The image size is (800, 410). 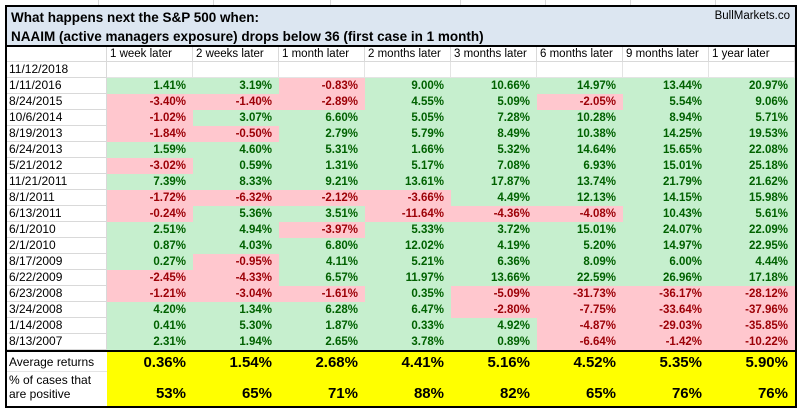 What do you see at coordinates (150, 150) in the screenshot?
I see `value-cell: 1.59%` at bounding box center [150, 150].